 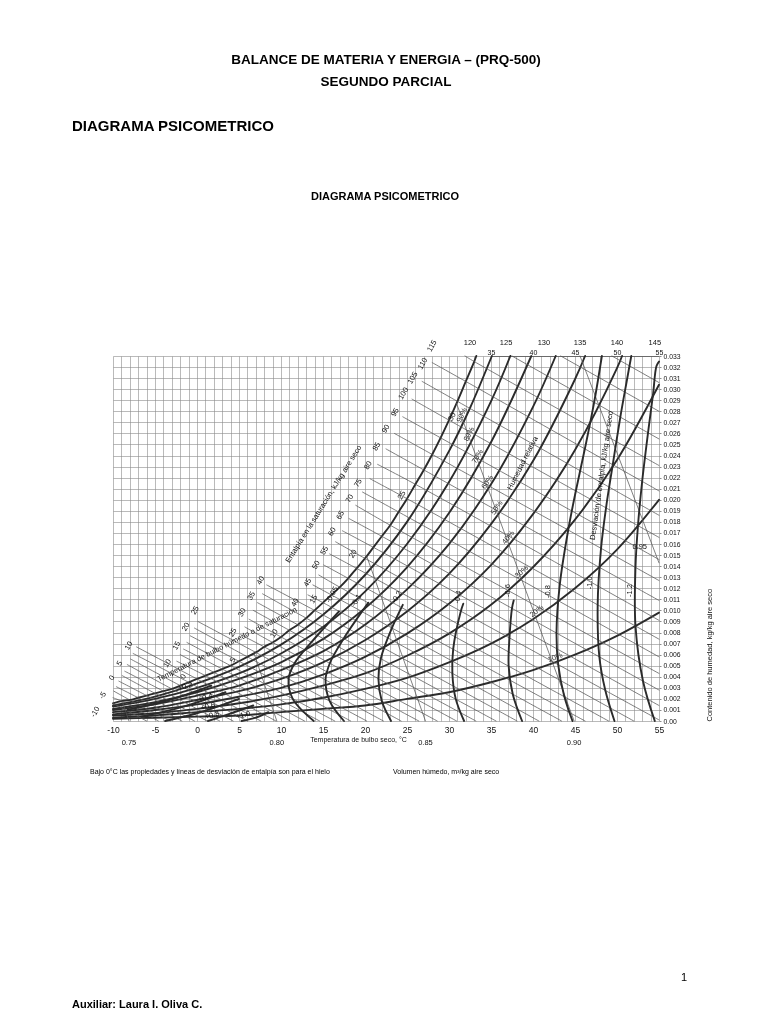 What do you see at coordinates (365, 729) in the screenshot?
I see `x-tick-label: 20` at bounding box center [365, 729].